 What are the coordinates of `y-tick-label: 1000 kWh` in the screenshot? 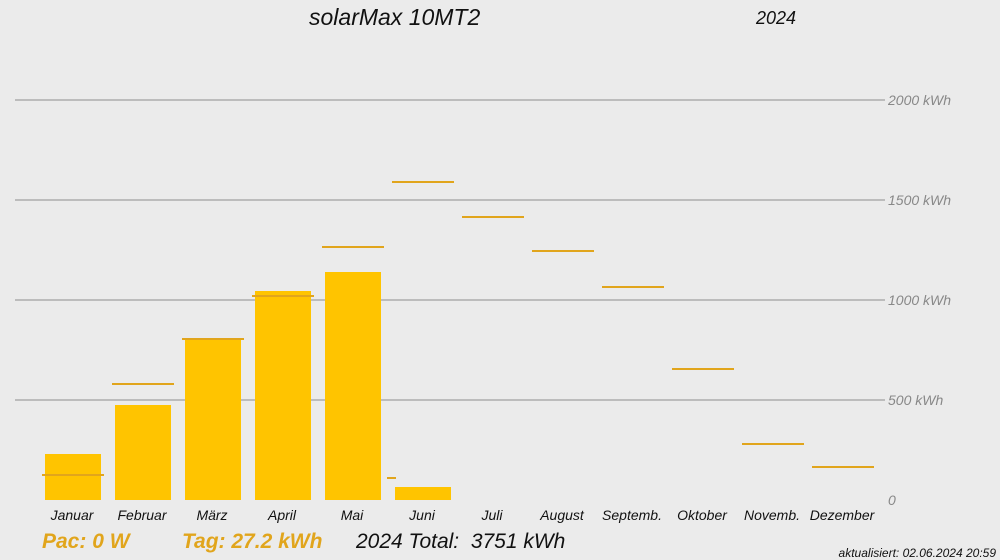 It's located at (919, 300).